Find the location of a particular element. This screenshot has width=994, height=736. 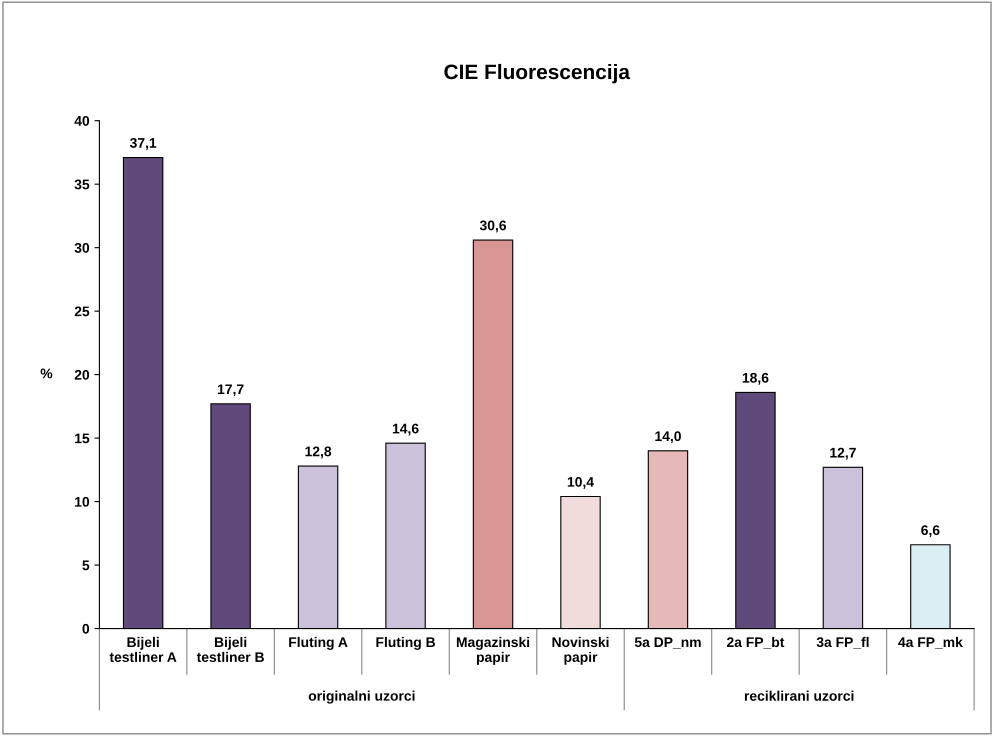

data-label: 37,1 is located at coordinates (143, 144).